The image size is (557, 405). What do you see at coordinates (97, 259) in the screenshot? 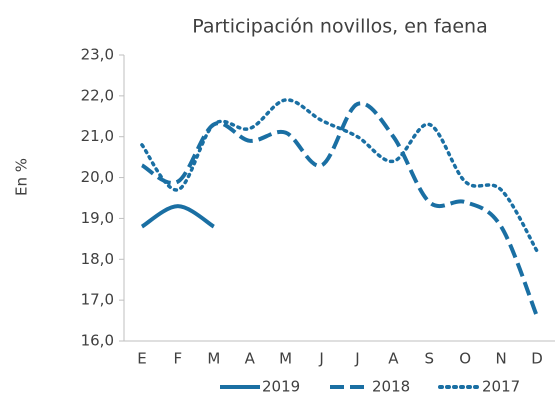
I see `y-tick-label: 18,0` at bounding box center [97, 259].